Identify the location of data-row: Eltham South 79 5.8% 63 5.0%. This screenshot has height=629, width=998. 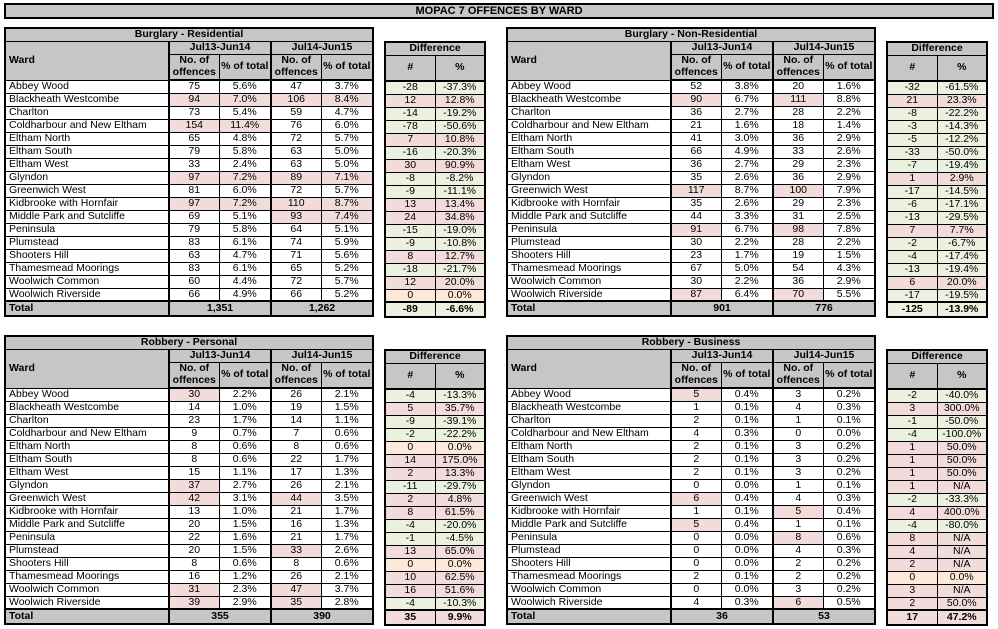
(189, 151).